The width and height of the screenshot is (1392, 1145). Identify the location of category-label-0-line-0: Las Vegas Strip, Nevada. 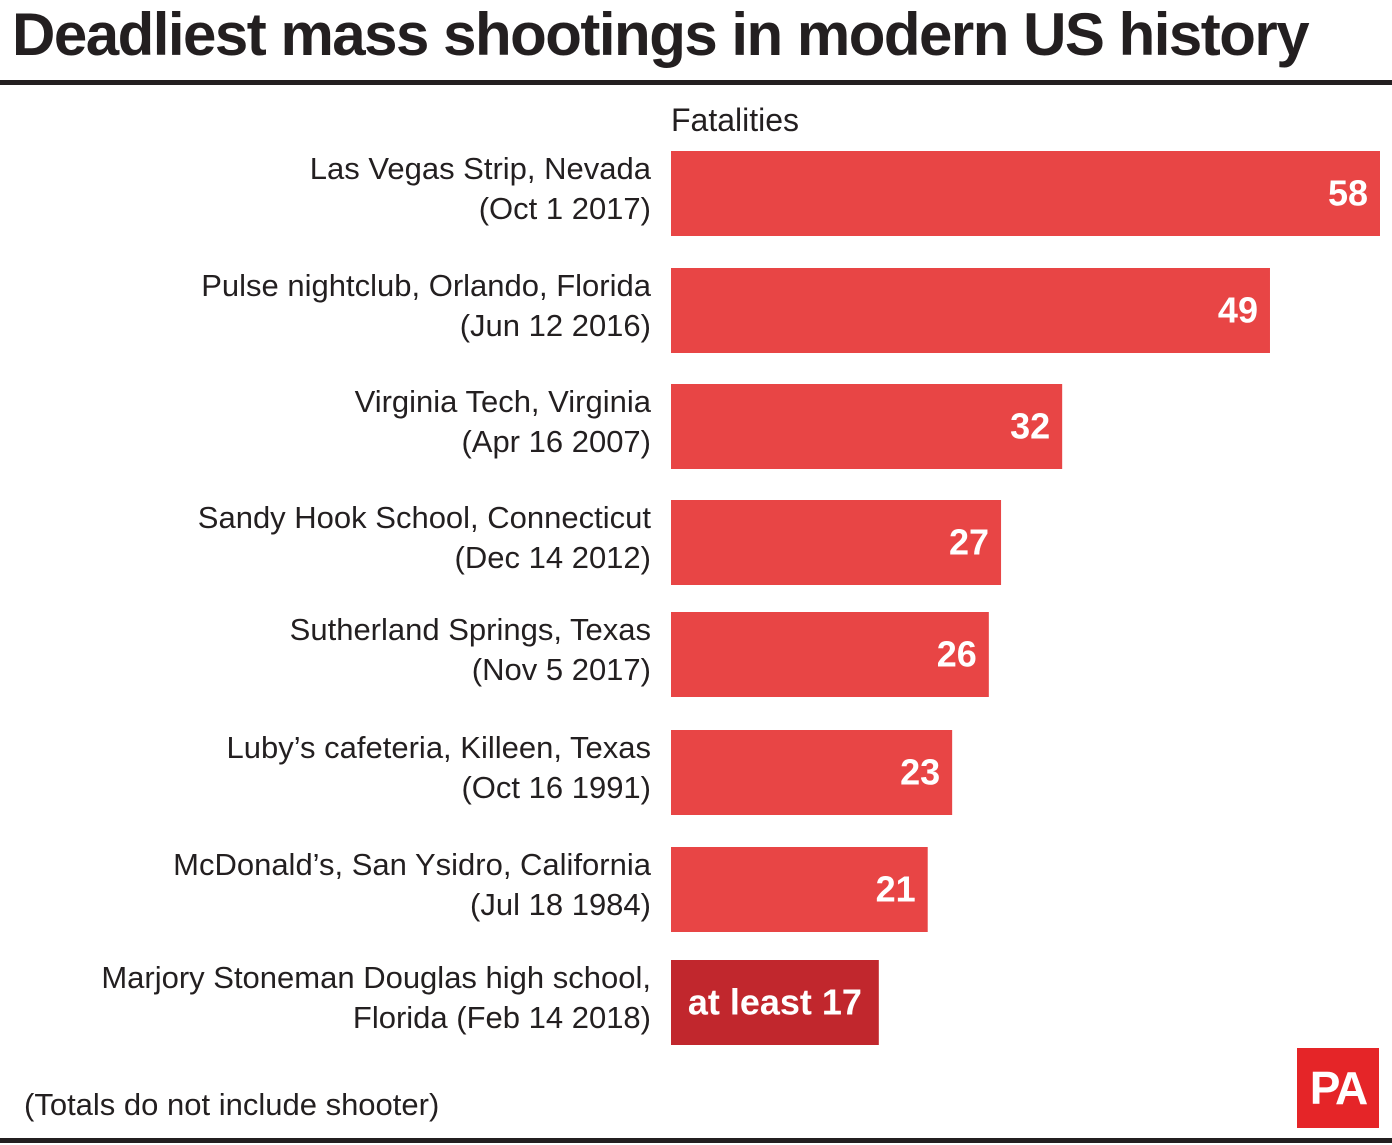
(481, 168).